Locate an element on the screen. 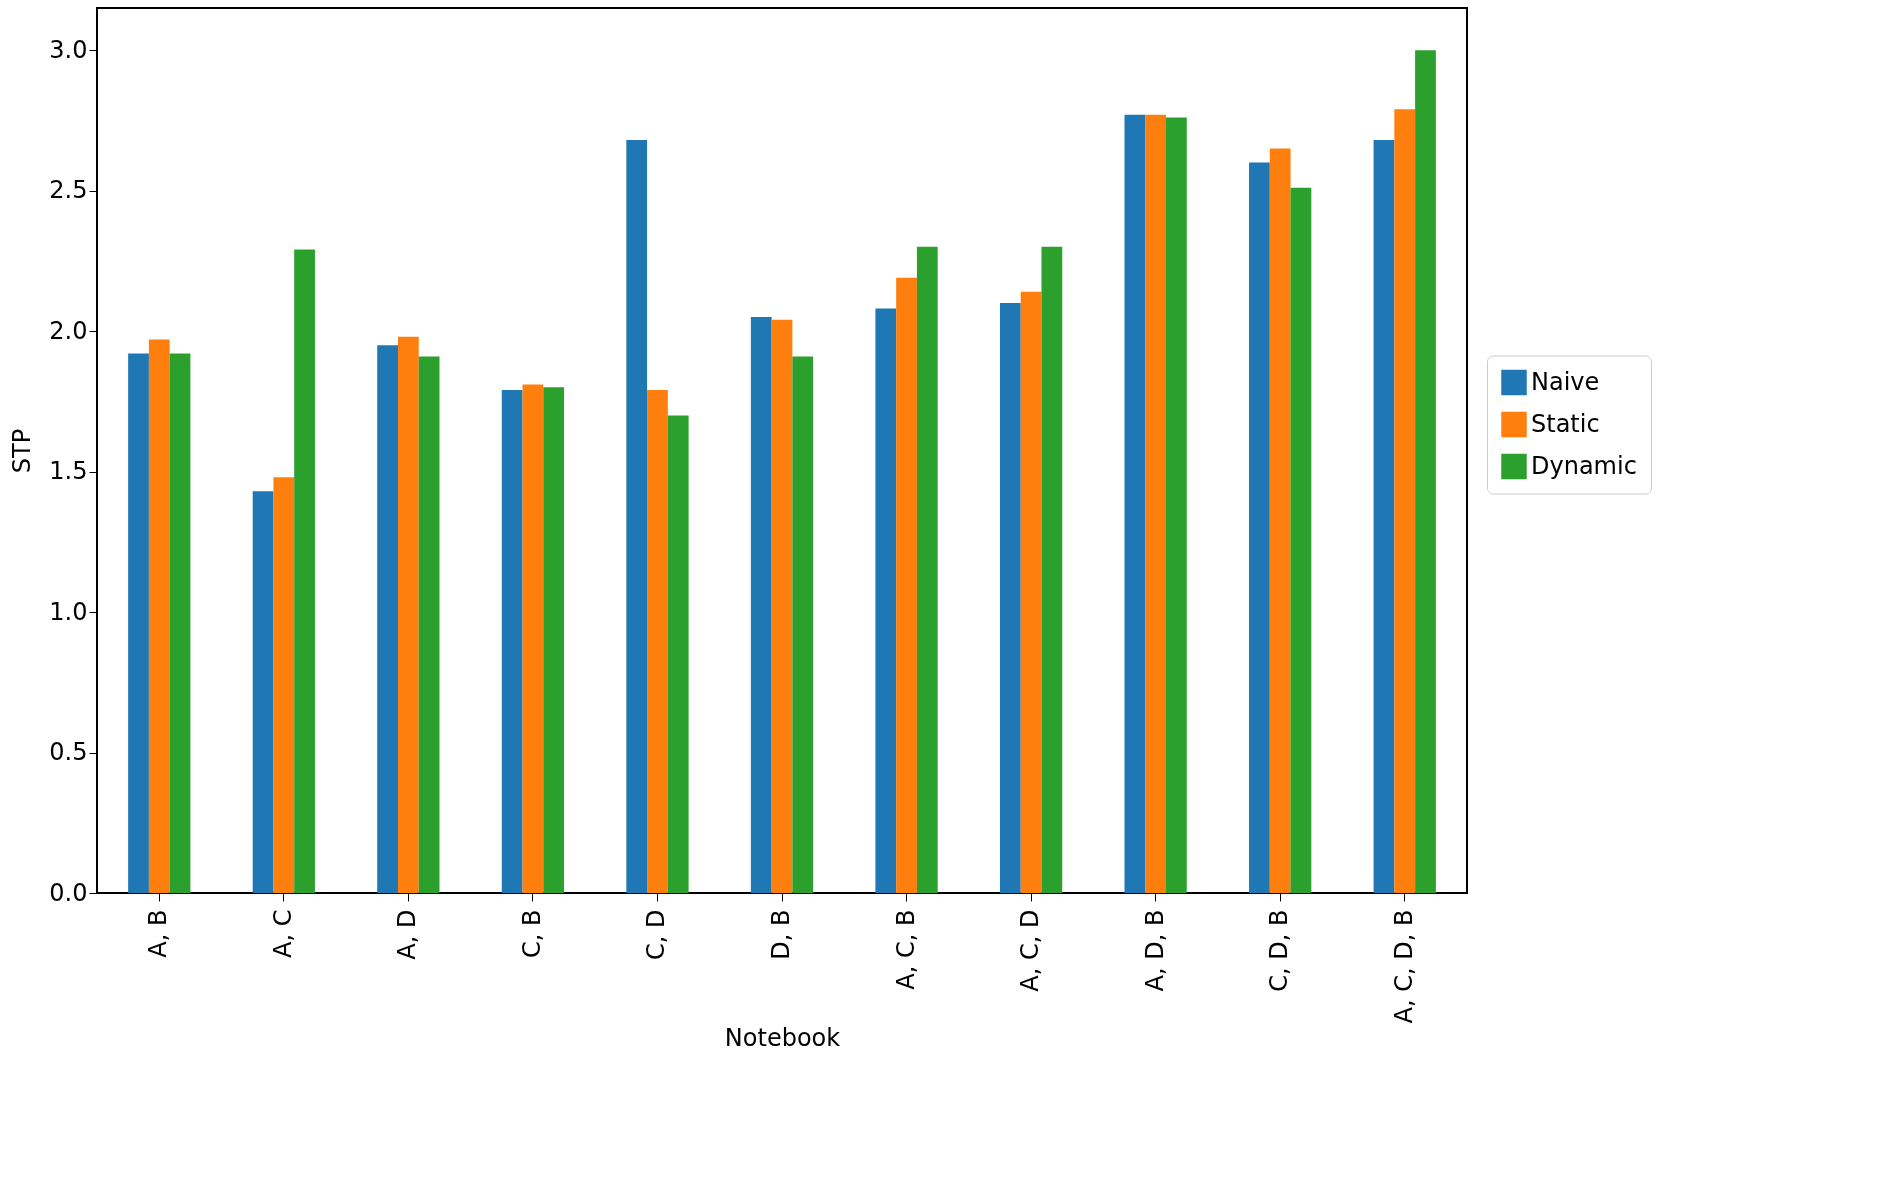  y-tick-label: 0.0 is located at coordinates (68, 892).